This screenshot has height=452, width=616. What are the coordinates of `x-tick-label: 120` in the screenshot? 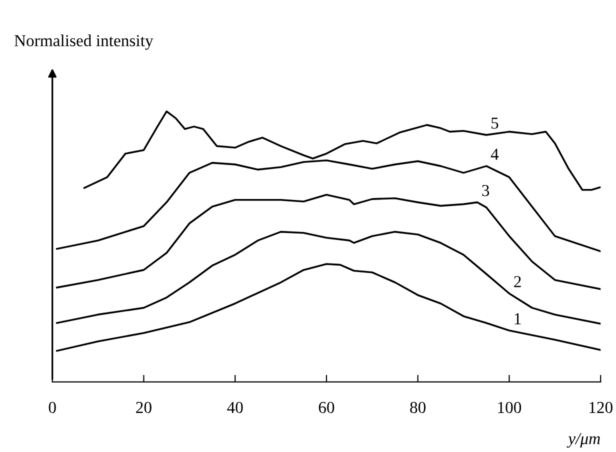 It's located at (601, 408).